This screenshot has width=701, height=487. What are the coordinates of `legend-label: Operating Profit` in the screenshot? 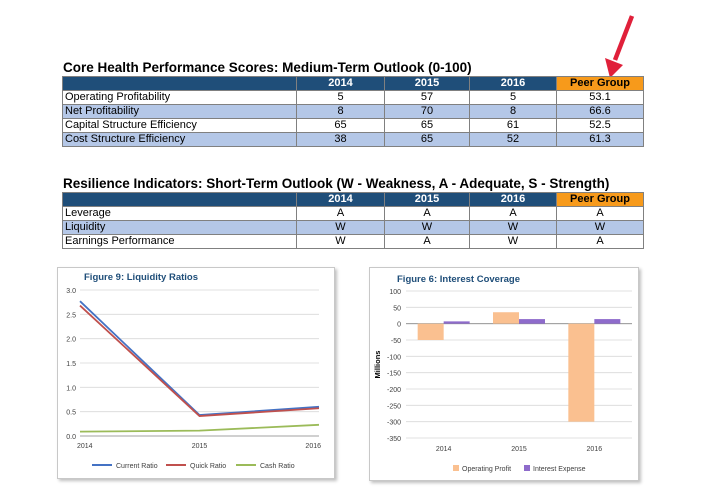 It's located at (486, 469).